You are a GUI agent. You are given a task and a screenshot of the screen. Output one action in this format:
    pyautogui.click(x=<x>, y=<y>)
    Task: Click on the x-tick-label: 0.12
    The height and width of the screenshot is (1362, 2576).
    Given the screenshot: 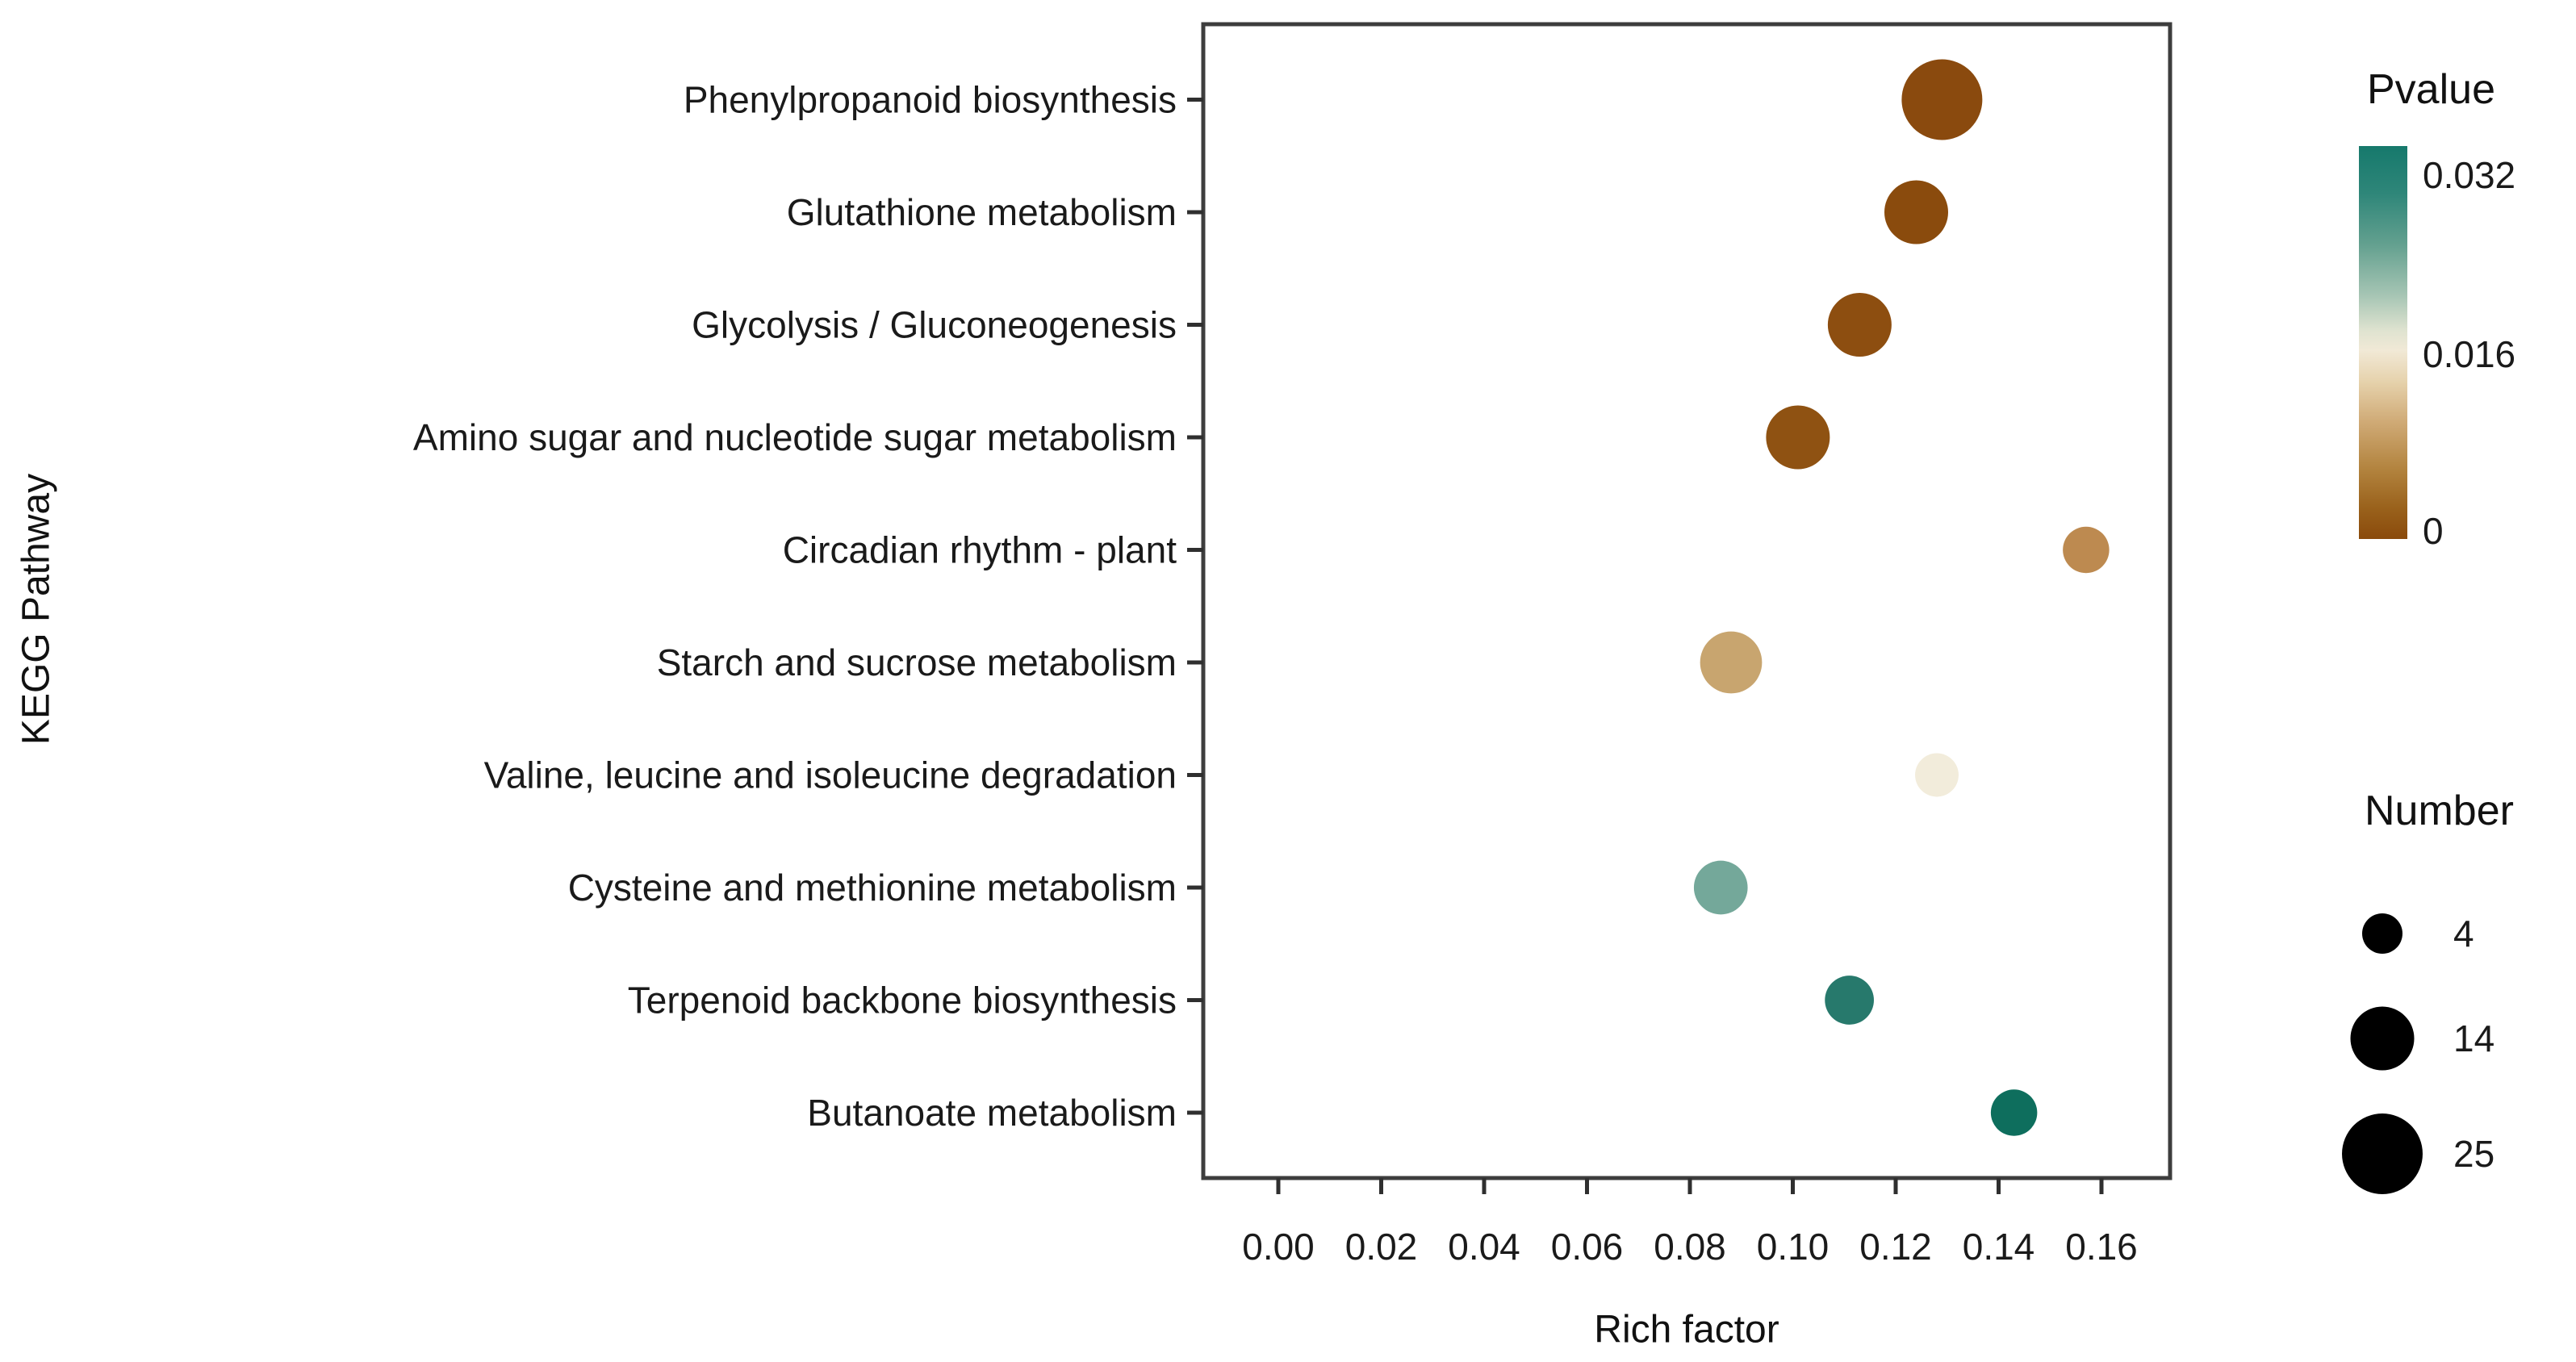 What is the action you would take?
    pyautogui.click(x=1895, y=1247)
    